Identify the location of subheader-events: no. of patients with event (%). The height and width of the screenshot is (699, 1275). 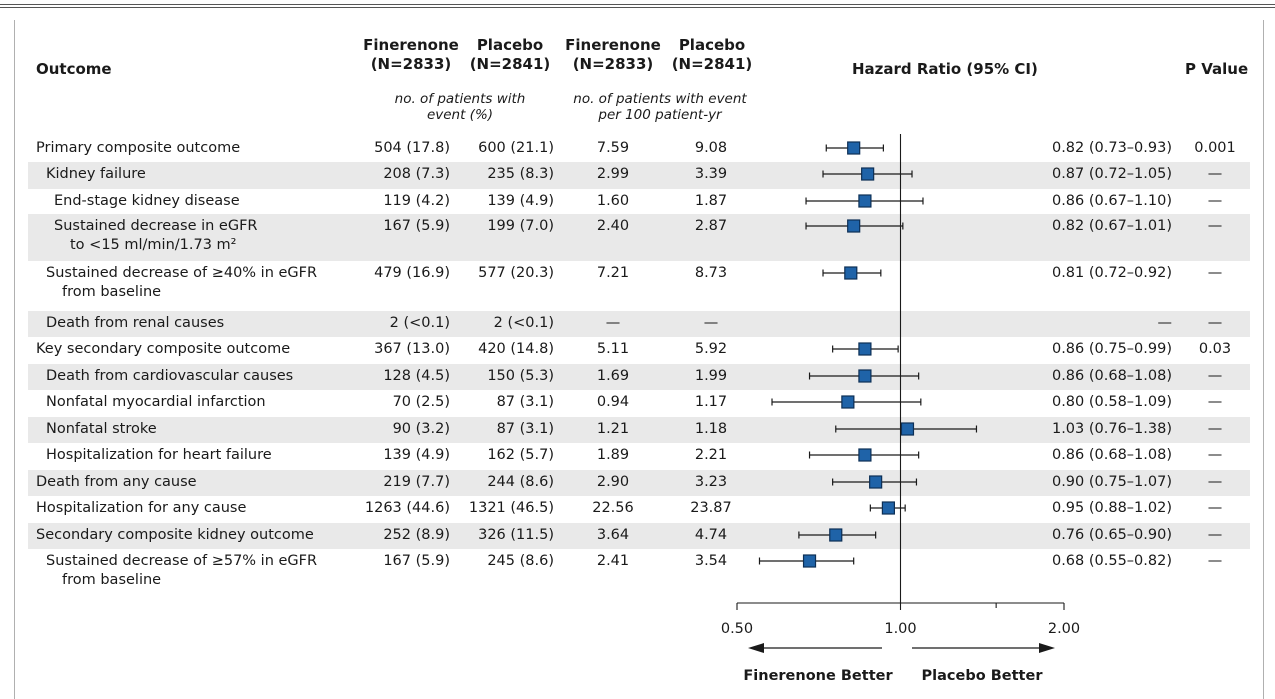
(460, 107).